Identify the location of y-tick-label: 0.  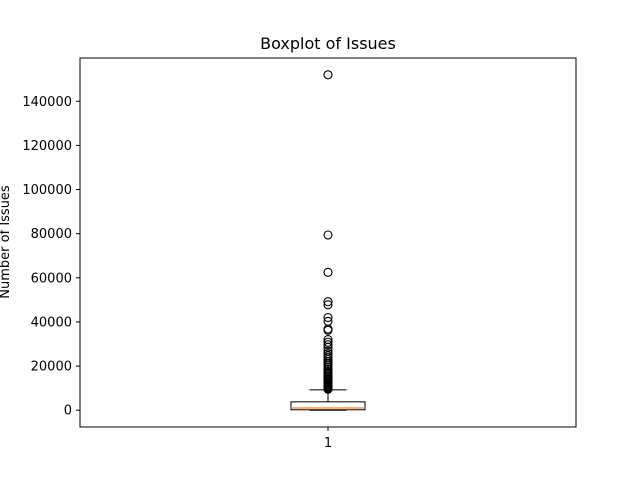
(68, 411).